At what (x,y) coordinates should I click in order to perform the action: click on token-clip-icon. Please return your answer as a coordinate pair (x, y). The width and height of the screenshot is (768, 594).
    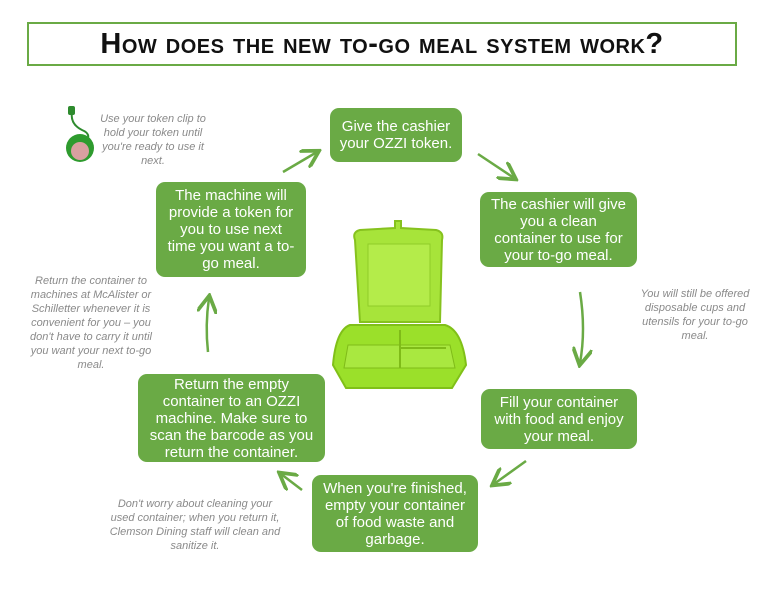
    Looking at the image, I should click on (80, 134).